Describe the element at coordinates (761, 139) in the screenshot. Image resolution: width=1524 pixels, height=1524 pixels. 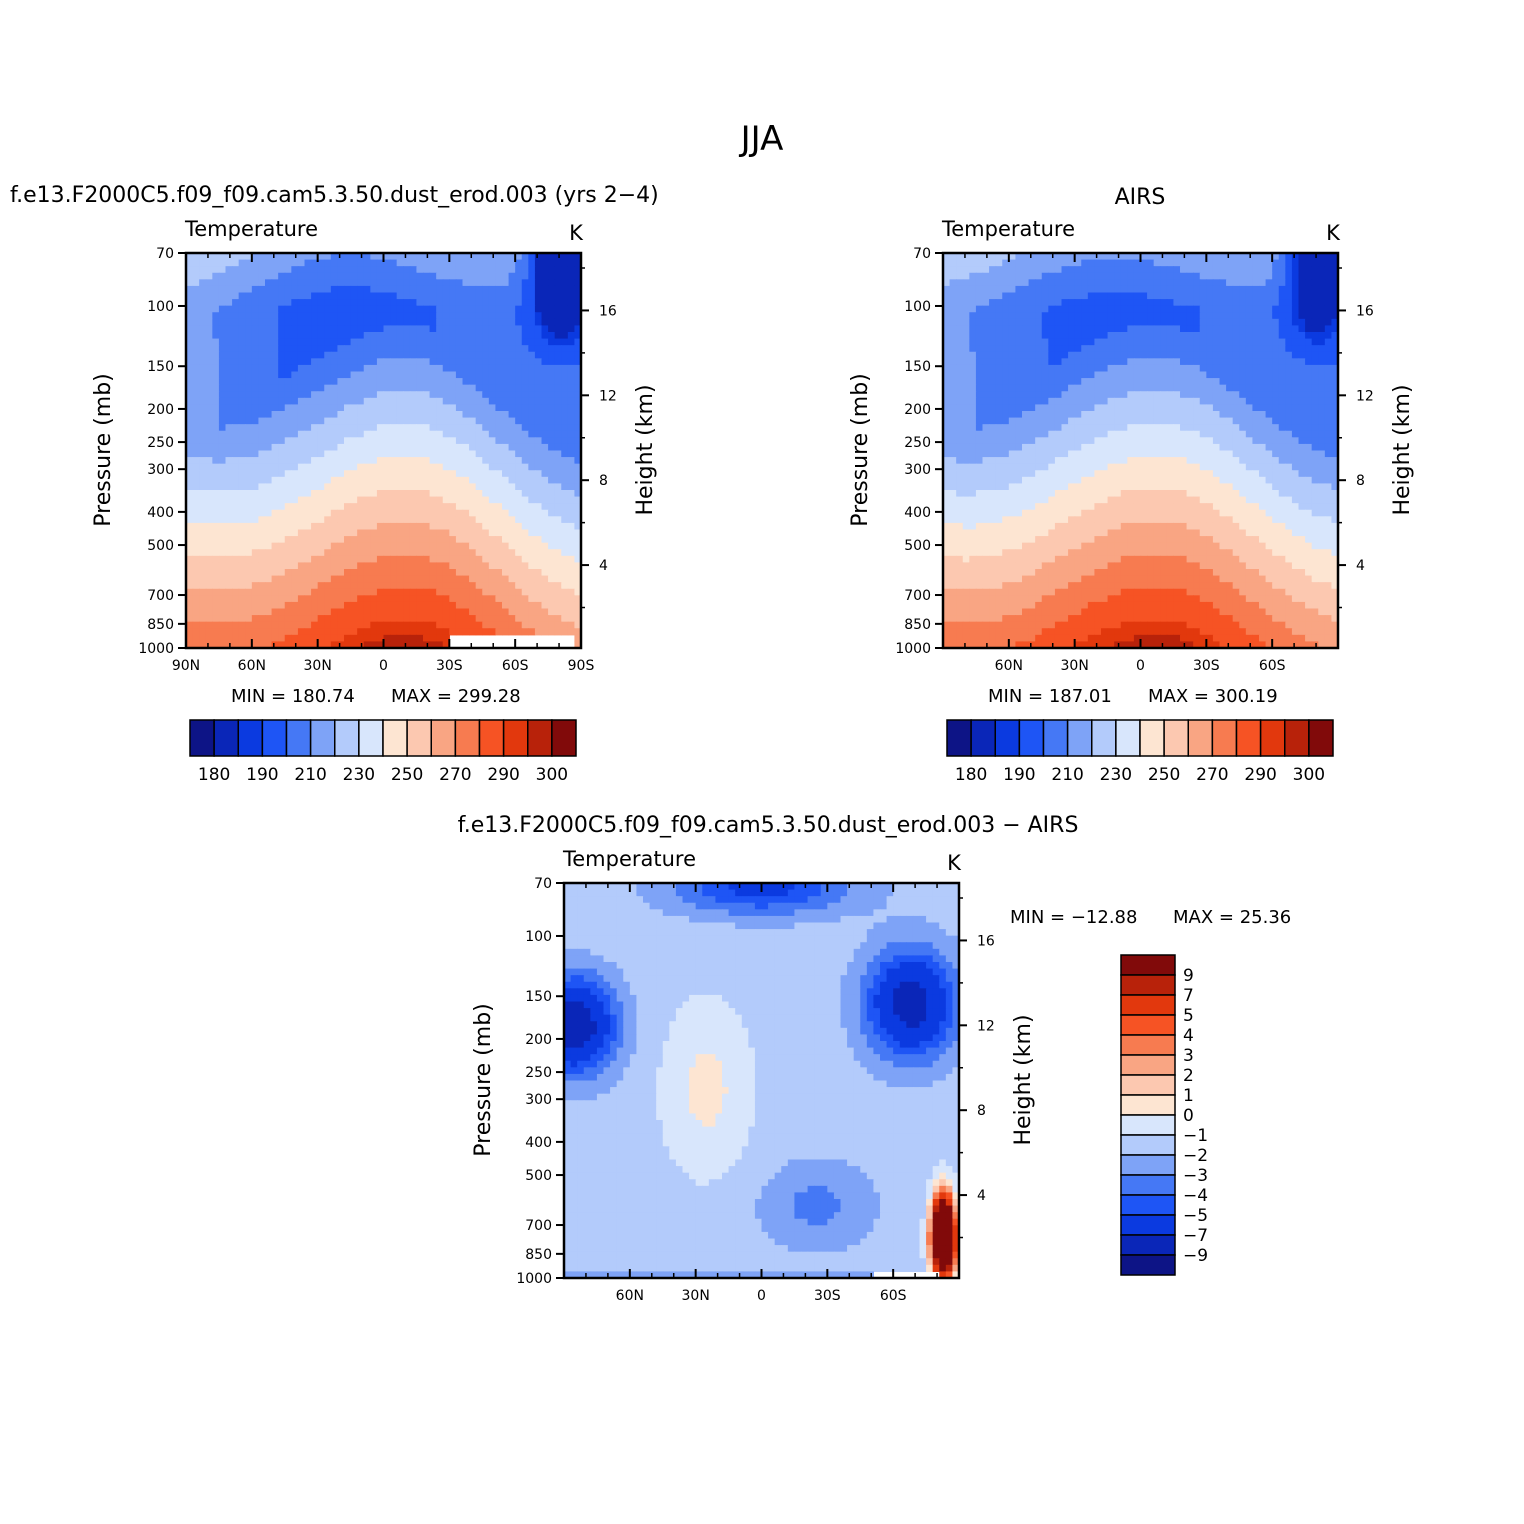
I see `figure-title: JJA` at that location.